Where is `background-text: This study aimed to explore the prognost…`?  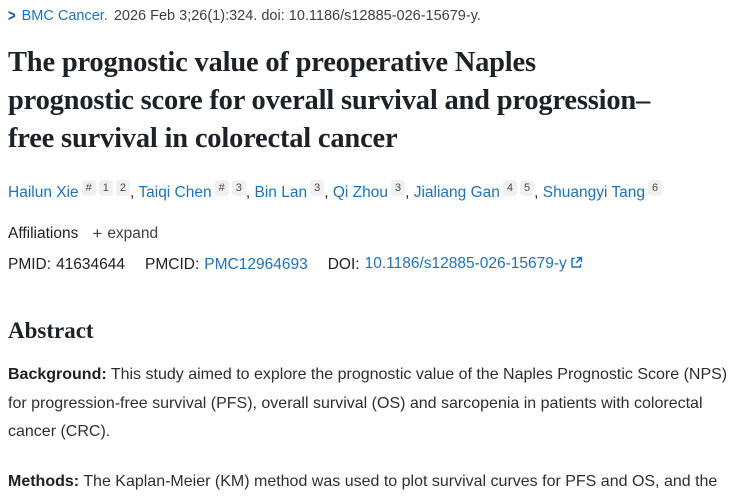
background-text: This study aimed to explore the prognost… is located at coordinates (368, 403).